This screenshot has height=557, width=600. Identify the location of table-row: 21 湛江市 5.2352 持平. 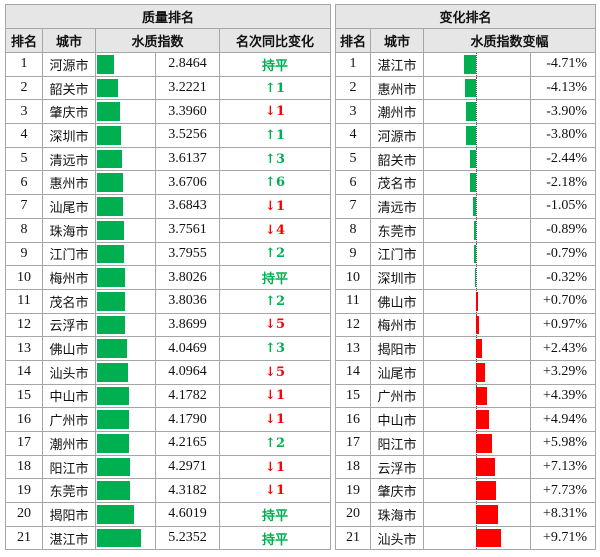
(168, 538).